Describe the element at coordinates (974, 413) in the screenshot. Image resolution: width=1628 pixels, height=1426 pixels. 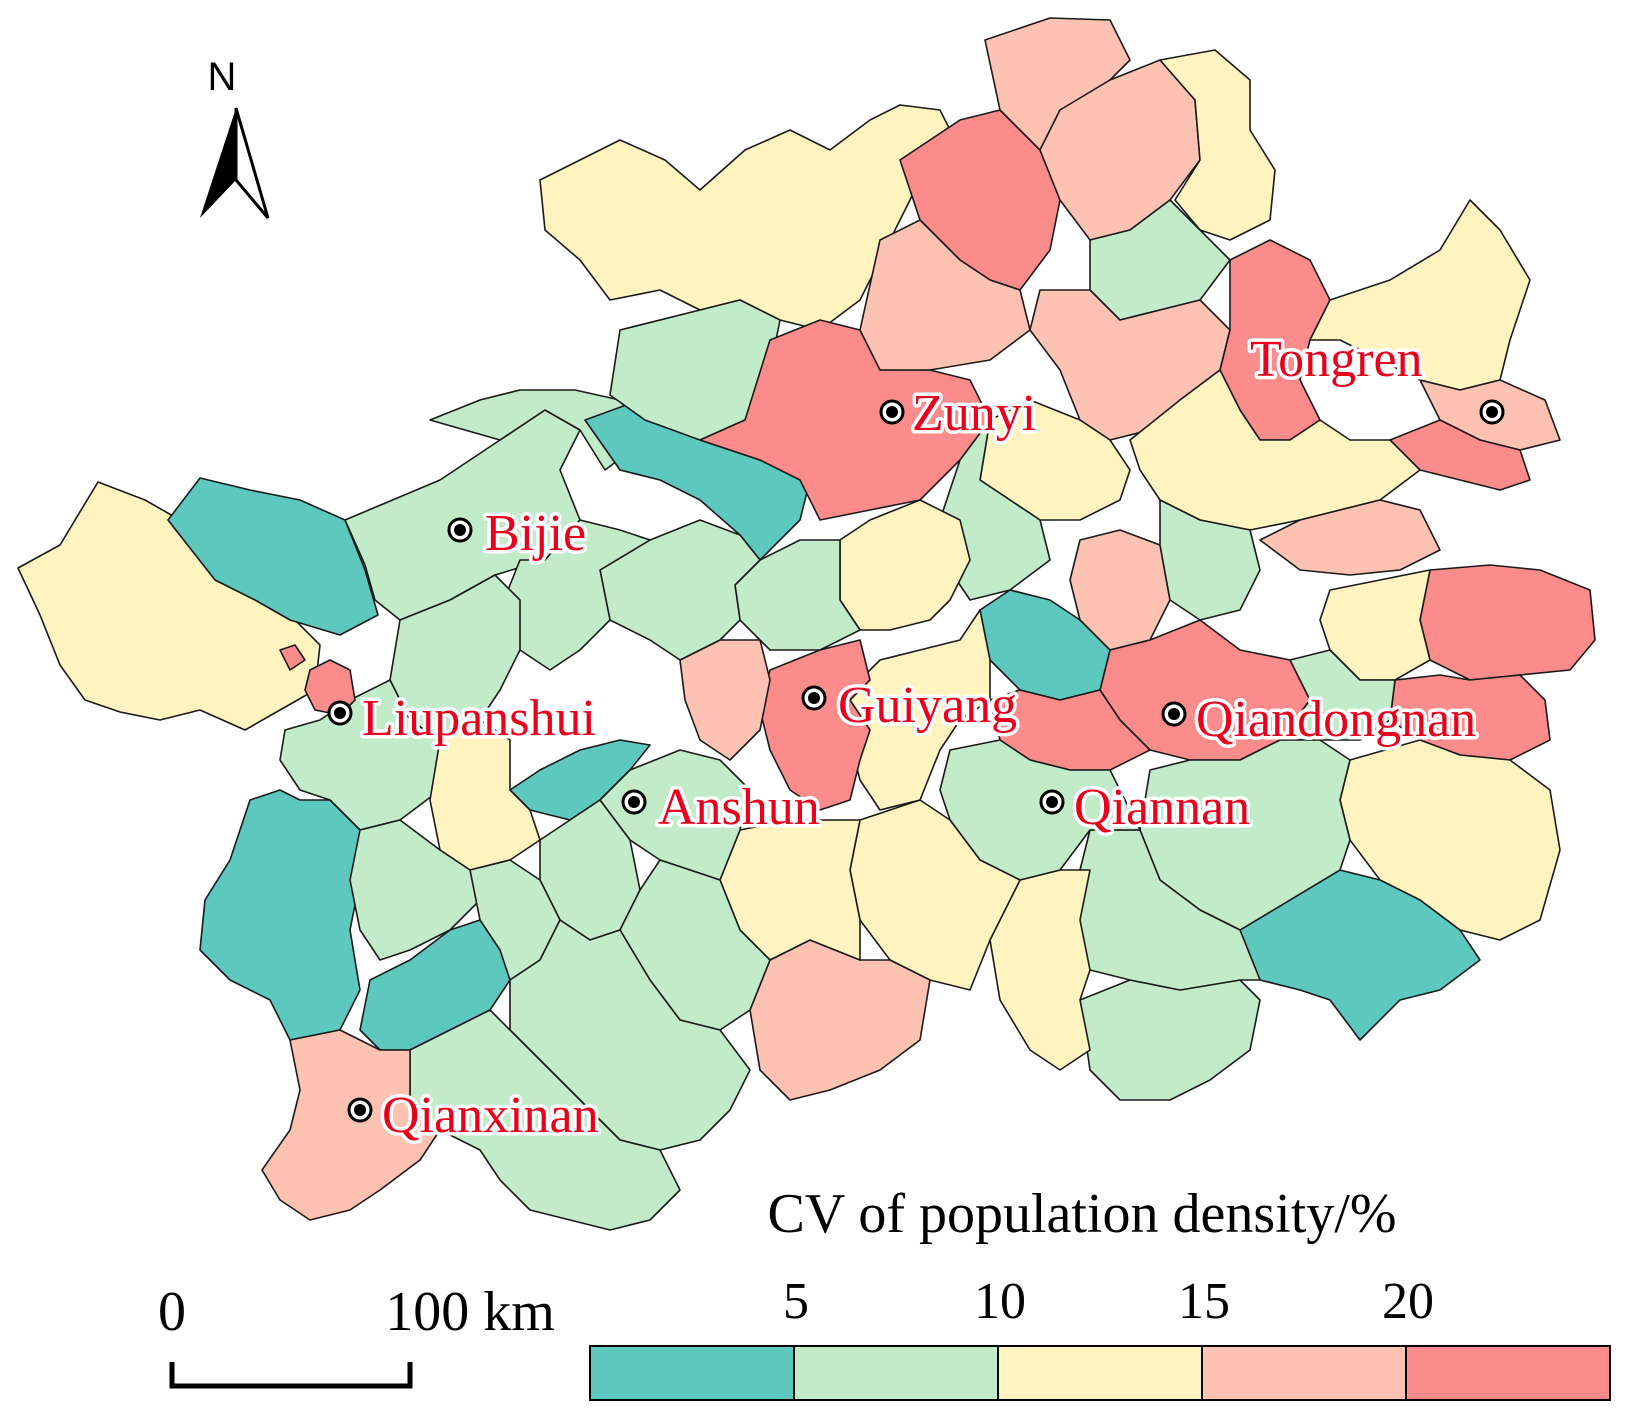
I see `city-label: Zunyi` at that location.